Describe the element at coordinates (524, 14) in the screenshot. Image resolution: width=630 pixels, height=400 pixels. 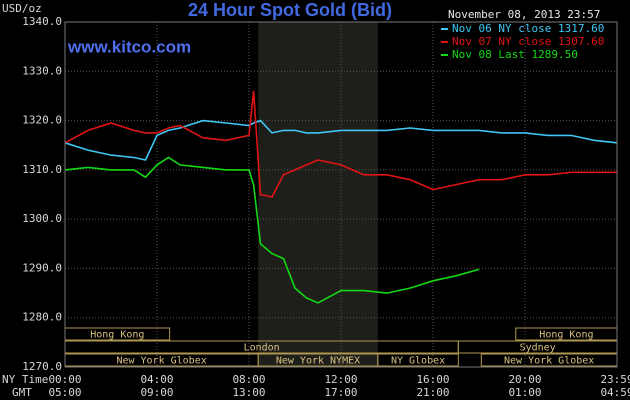
I see `timestamp: November 08, 2013 23:57` at that location.